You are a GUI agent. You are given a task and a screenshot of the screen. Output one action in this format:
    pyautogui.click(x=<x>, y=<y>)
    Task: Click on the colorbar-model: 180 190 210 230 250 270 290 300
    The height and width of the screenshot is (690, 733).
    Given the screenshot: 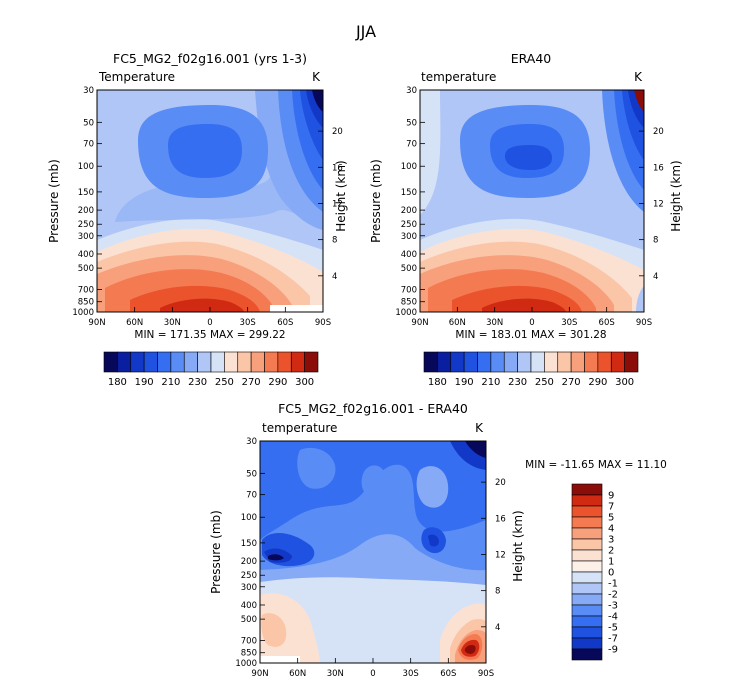 What is the action you would take?
    pyautogui.click(x=211, y=369)
    